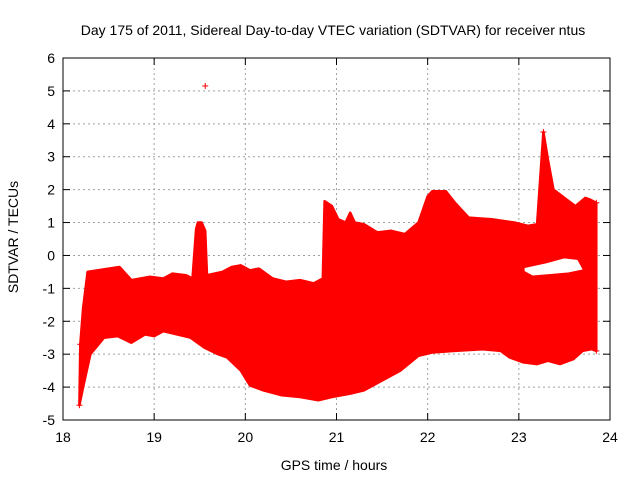 The width and height of the screenshot is (640, 480). Describe the element at coordinates (49, 321) in the screenshot. I see `y-tick-label: -2` at that location.